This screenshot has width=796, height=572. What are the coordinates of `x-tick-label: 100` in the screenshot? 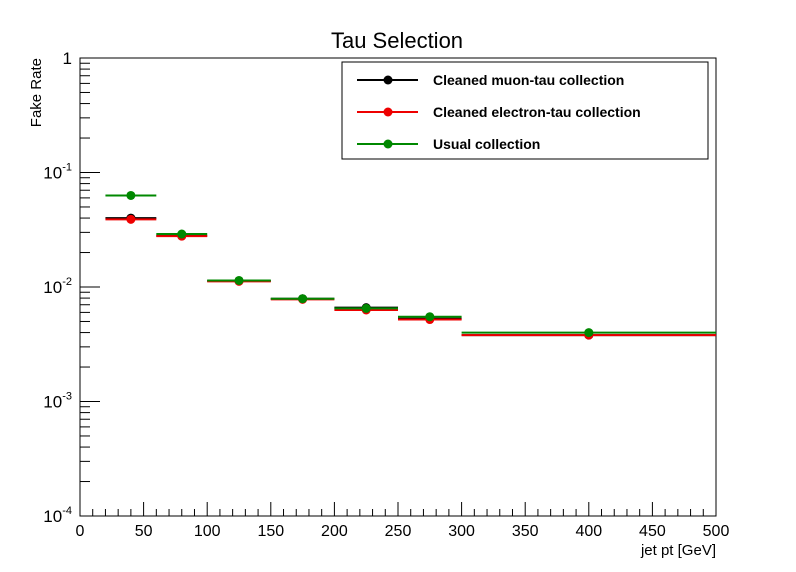 It's located at (207, 531).